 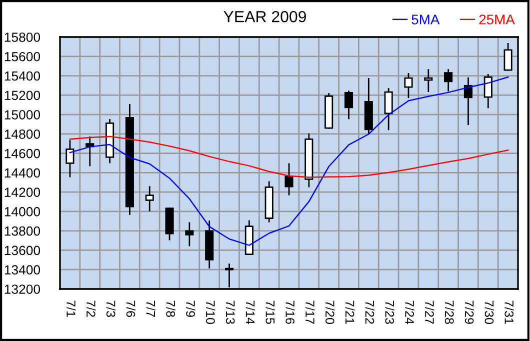 What do you see at coordinates (22, 289) in the screenshot?
I see `y-tick-label: 13200` at bounding box center [22, 289].